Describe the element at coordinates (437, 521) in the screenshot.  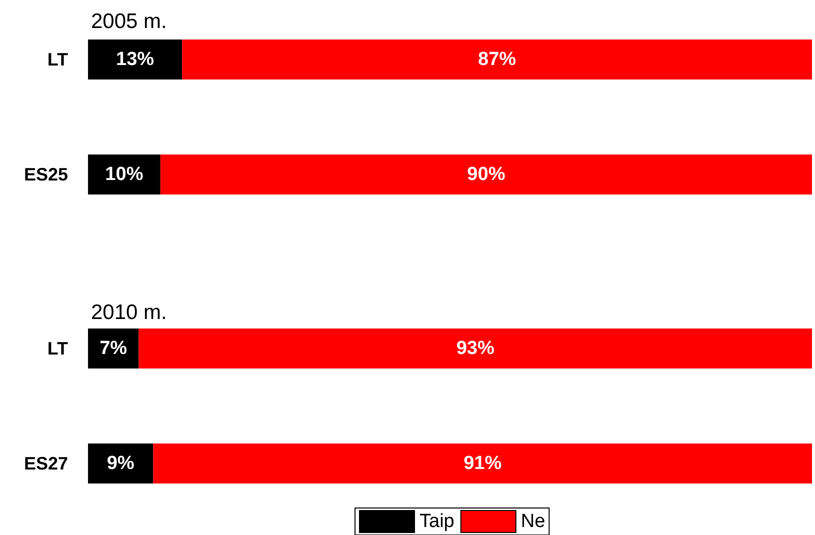
I see `legend-label: Taip` at that location.